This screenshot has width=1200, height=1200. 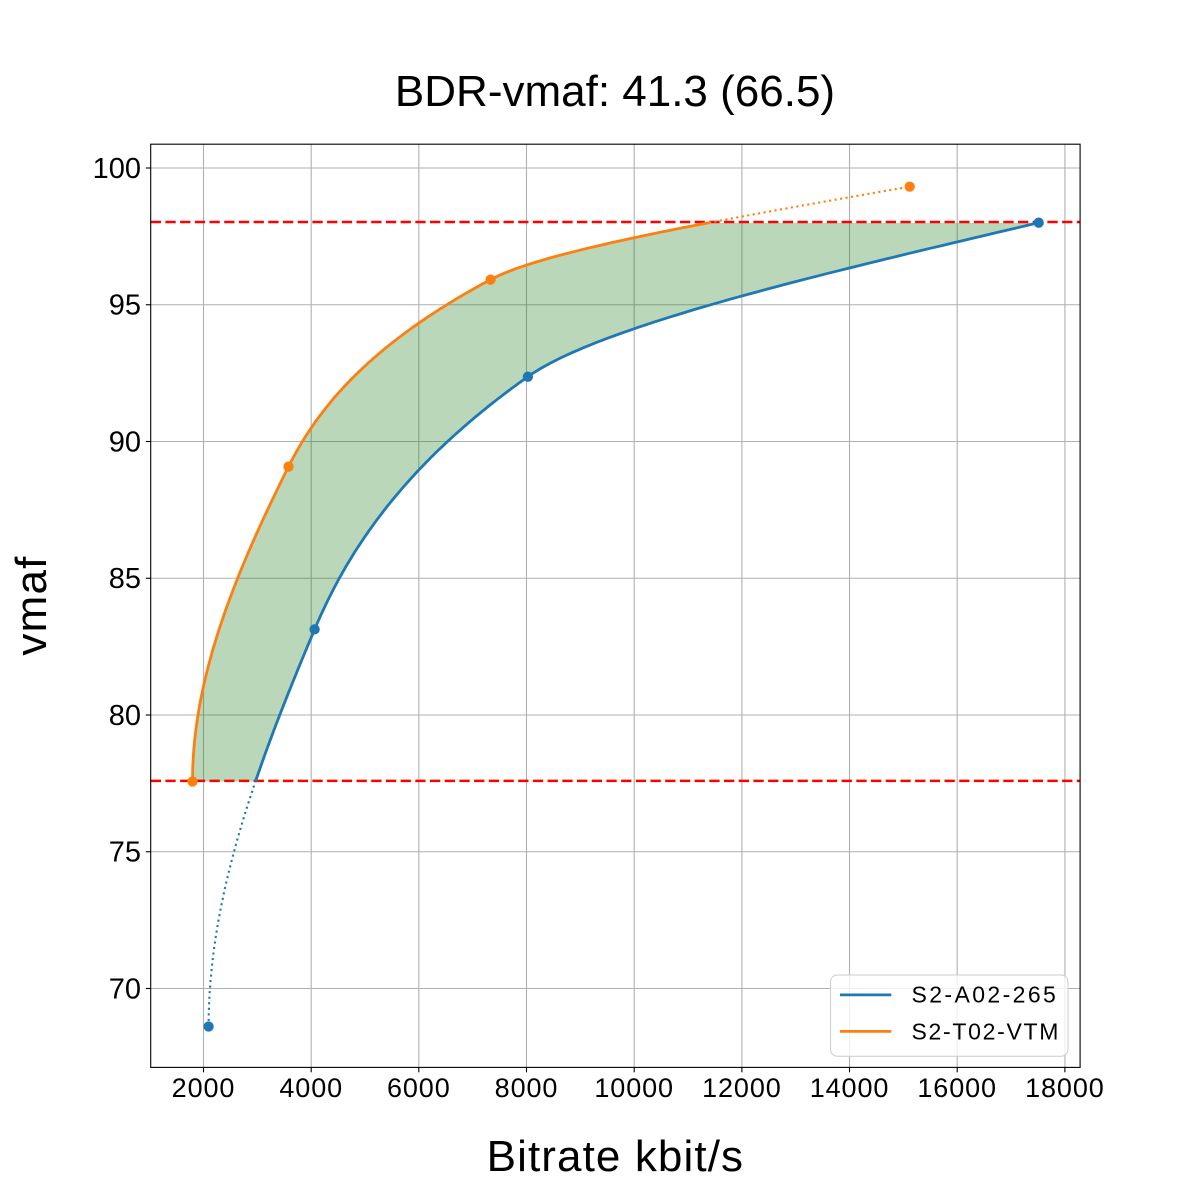 I want to click on svg-text: 18000, so click(x=1065, y=1088).